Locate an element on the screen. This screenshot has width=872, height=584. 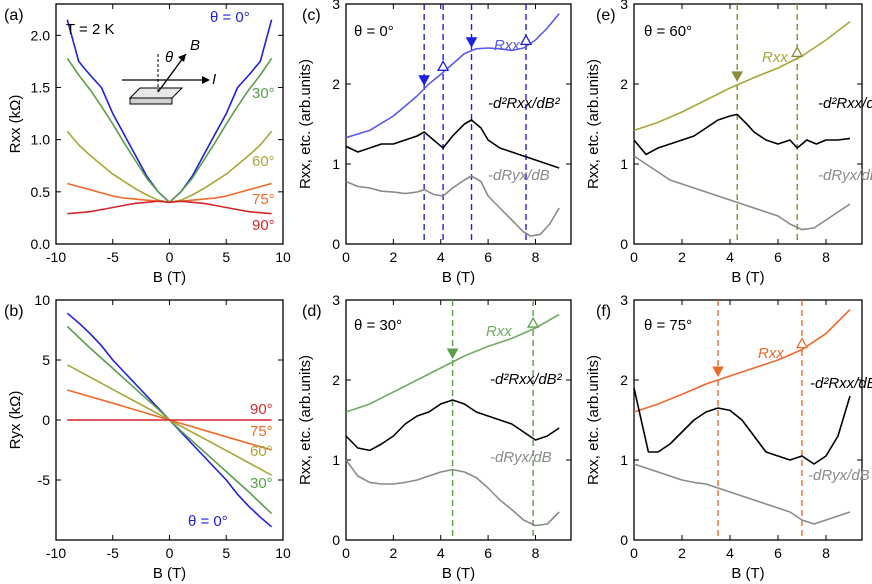
angle-label: θ = 30° is located at coordinates (378, 325).